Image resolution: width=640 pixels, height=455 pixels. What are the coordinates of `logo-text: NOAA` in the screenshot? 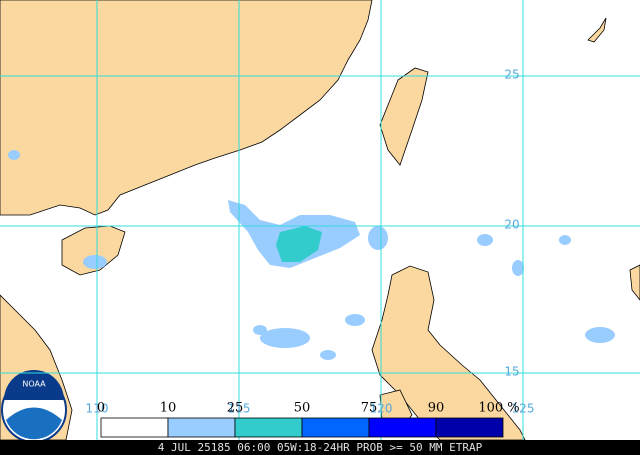 It's located at (34, 384).